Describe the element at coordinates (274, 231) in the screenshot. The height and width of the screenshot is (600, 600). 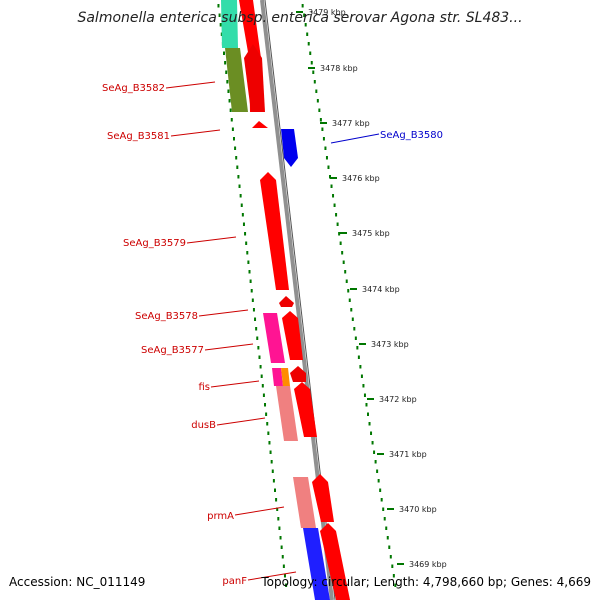
I see `cds-arrow-b3579` at that location.